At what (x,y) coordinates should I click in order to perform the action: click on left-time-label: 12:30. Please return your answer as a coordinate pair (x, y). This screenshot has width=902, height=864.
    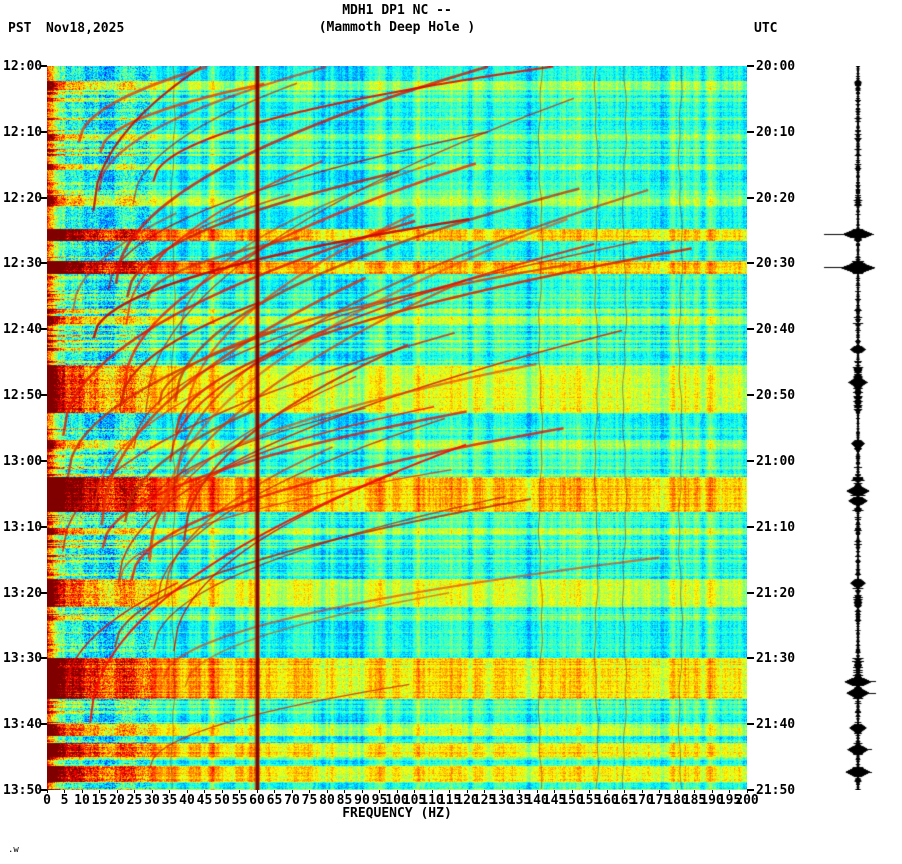
    Looking at the image, I should click on (23, 264).